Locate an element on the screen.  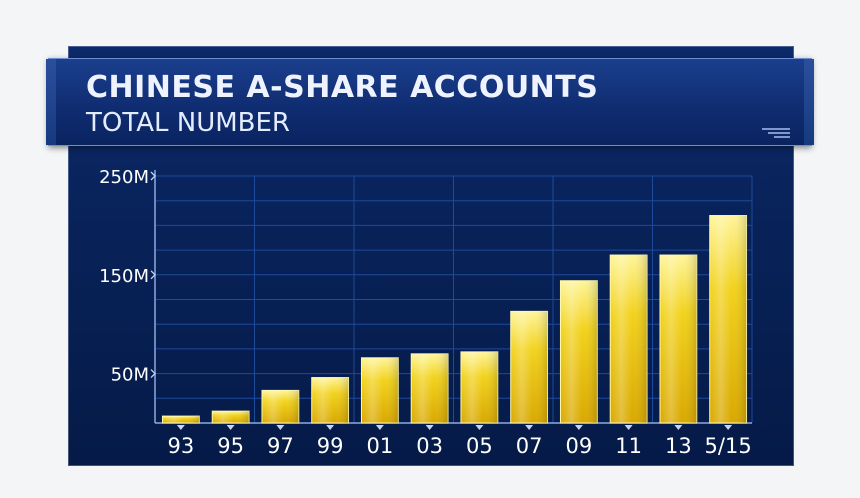
x-tick-label: 97 is located at coordinates (280, 446).